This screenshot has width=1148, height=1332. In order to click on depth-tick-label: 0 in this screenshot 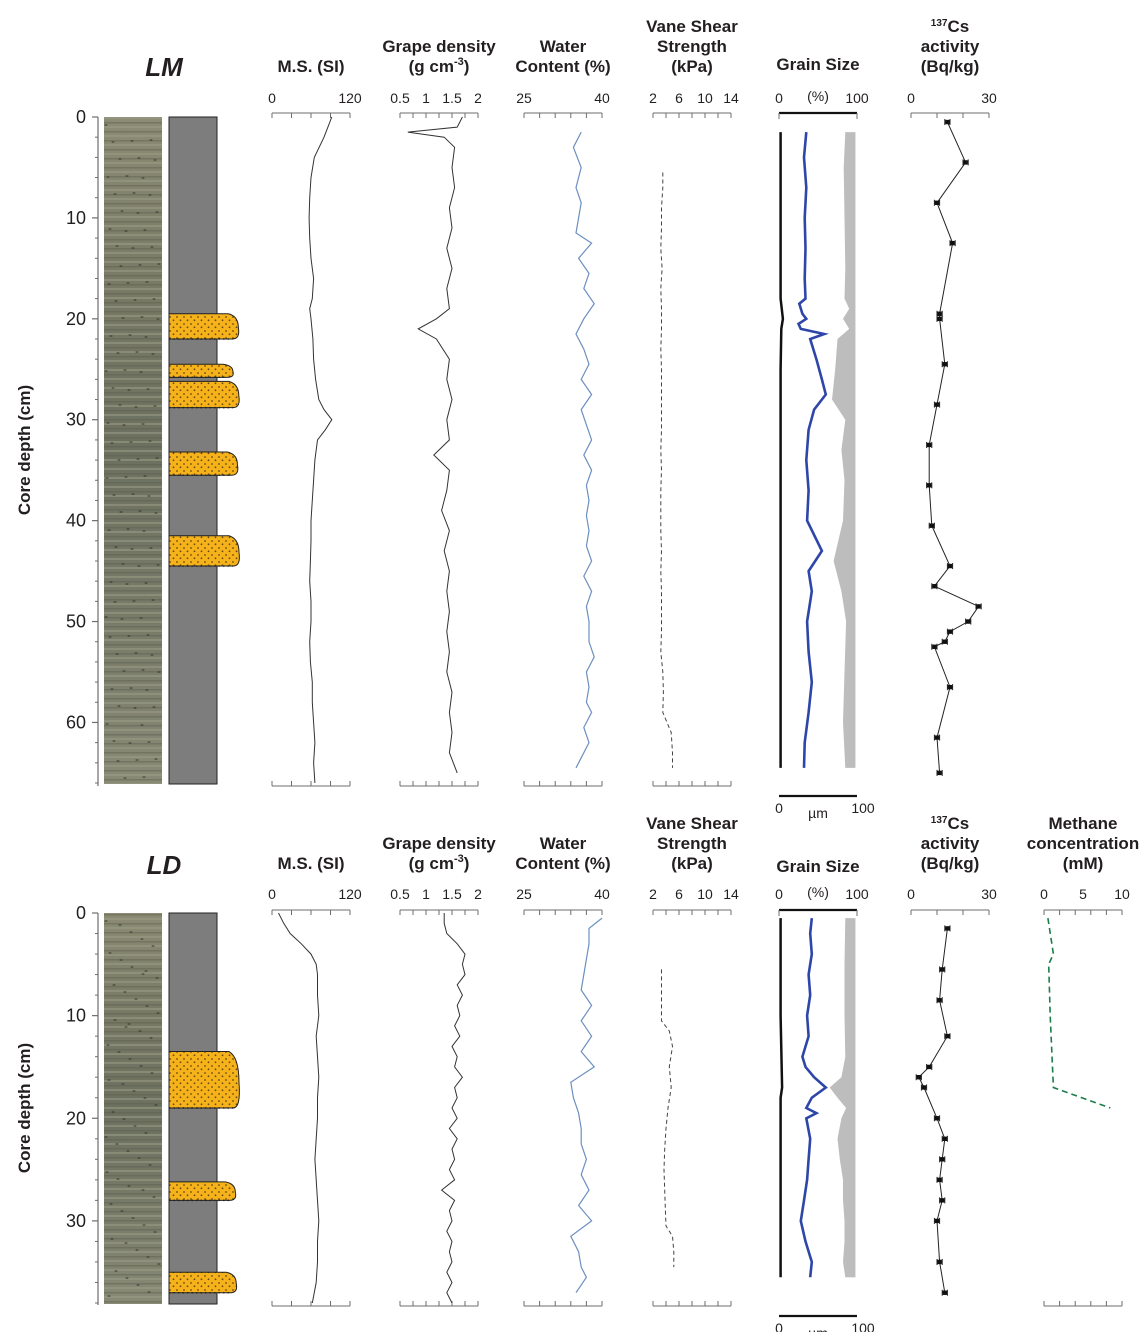, I will do `click(81, 913)`.